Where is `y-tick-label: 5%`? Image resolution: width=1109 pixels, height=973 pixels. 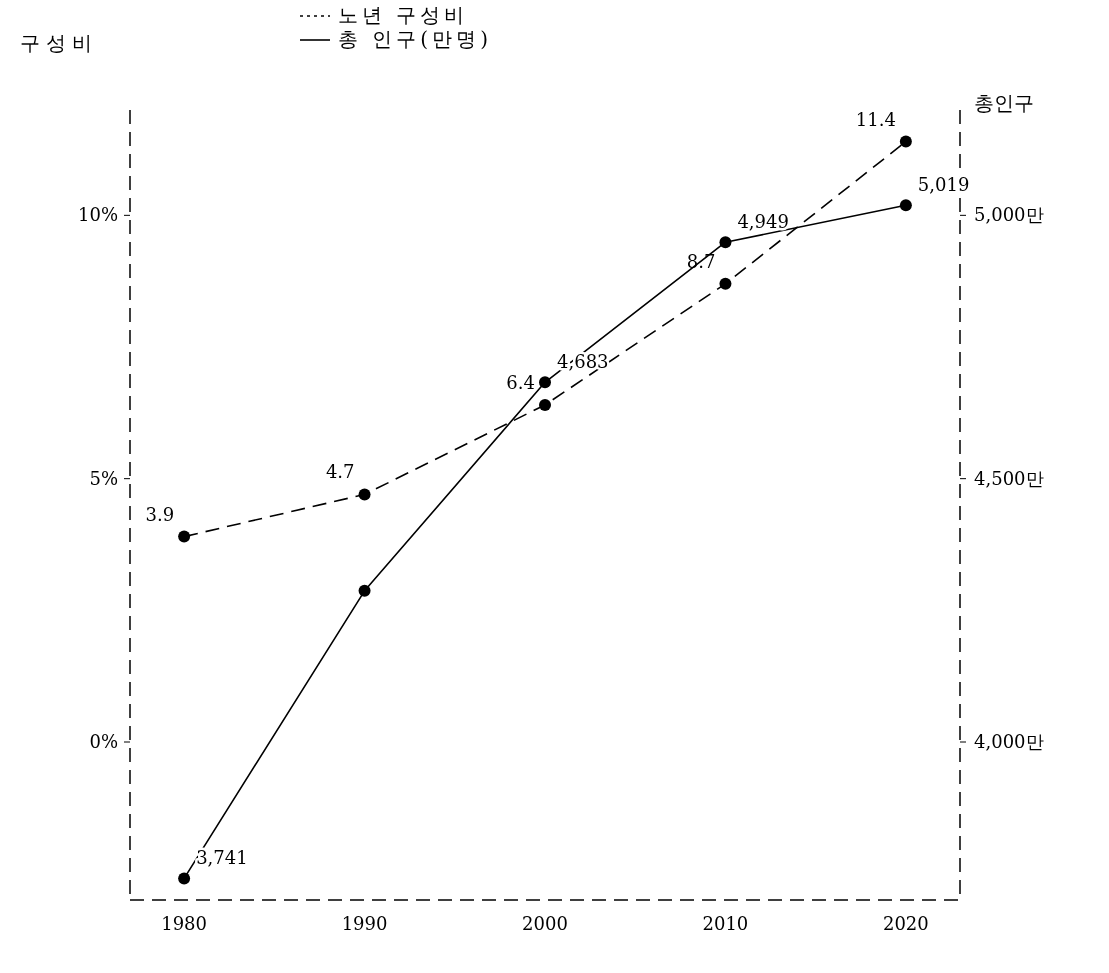 y-tick-label: 5% is located at coordinates (103, 478).